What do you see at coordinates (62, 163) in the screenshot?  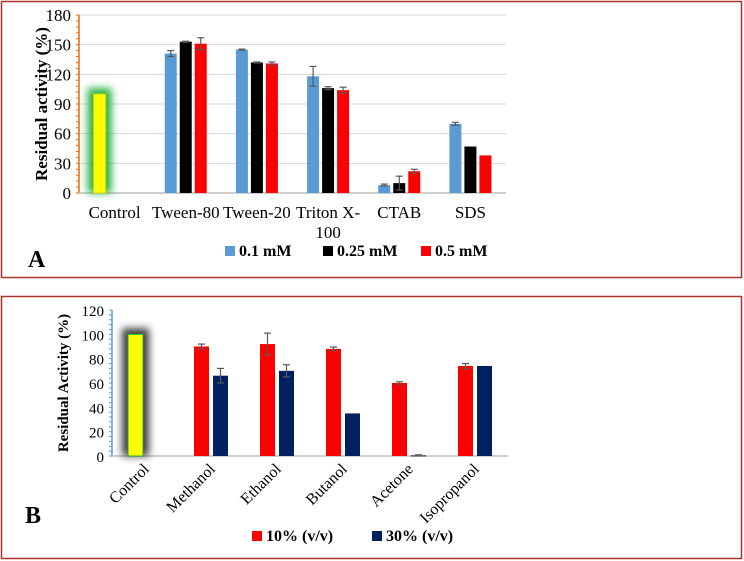 I see `y-tick-label: 30` at bounding box center [62, 163].